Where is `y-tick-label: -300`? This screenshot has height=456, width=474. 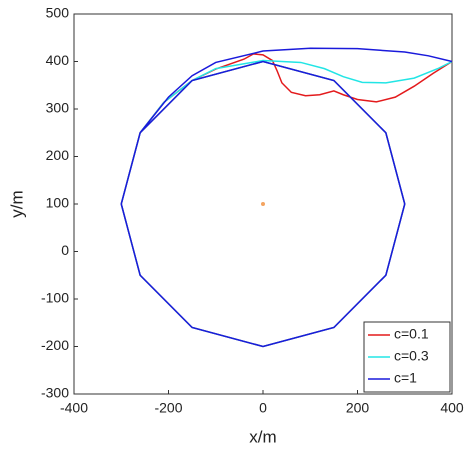 y-tick-label: -300 is located at coordinates (55, 393).